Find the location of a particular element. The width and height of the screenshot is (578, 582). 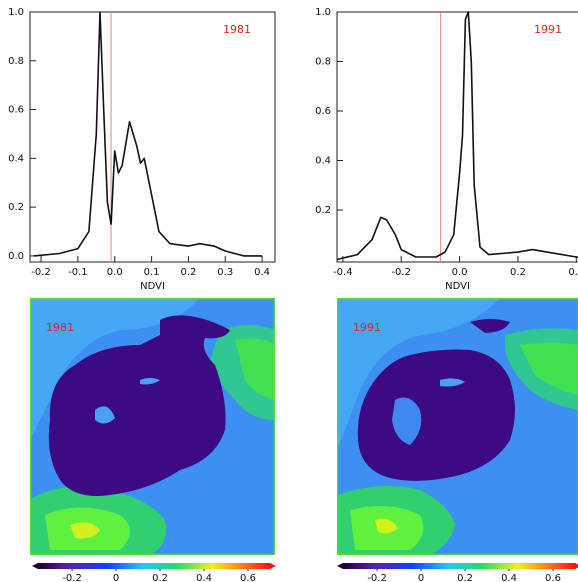

y-tick-label: 0.0 is located at coordinates (16, 256).